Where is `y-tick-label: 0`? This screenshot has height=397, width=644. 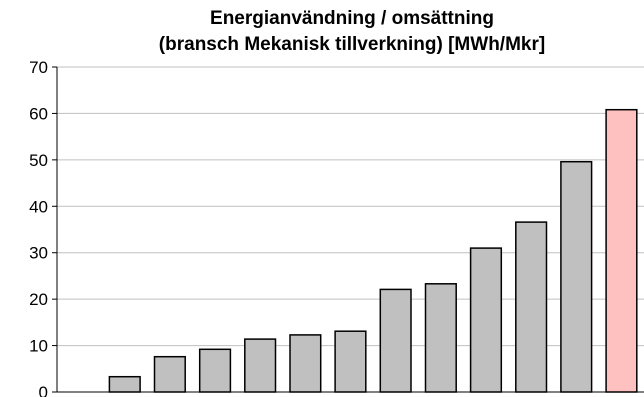 y-tick-label: 0 is located at coordinates (43, 390).